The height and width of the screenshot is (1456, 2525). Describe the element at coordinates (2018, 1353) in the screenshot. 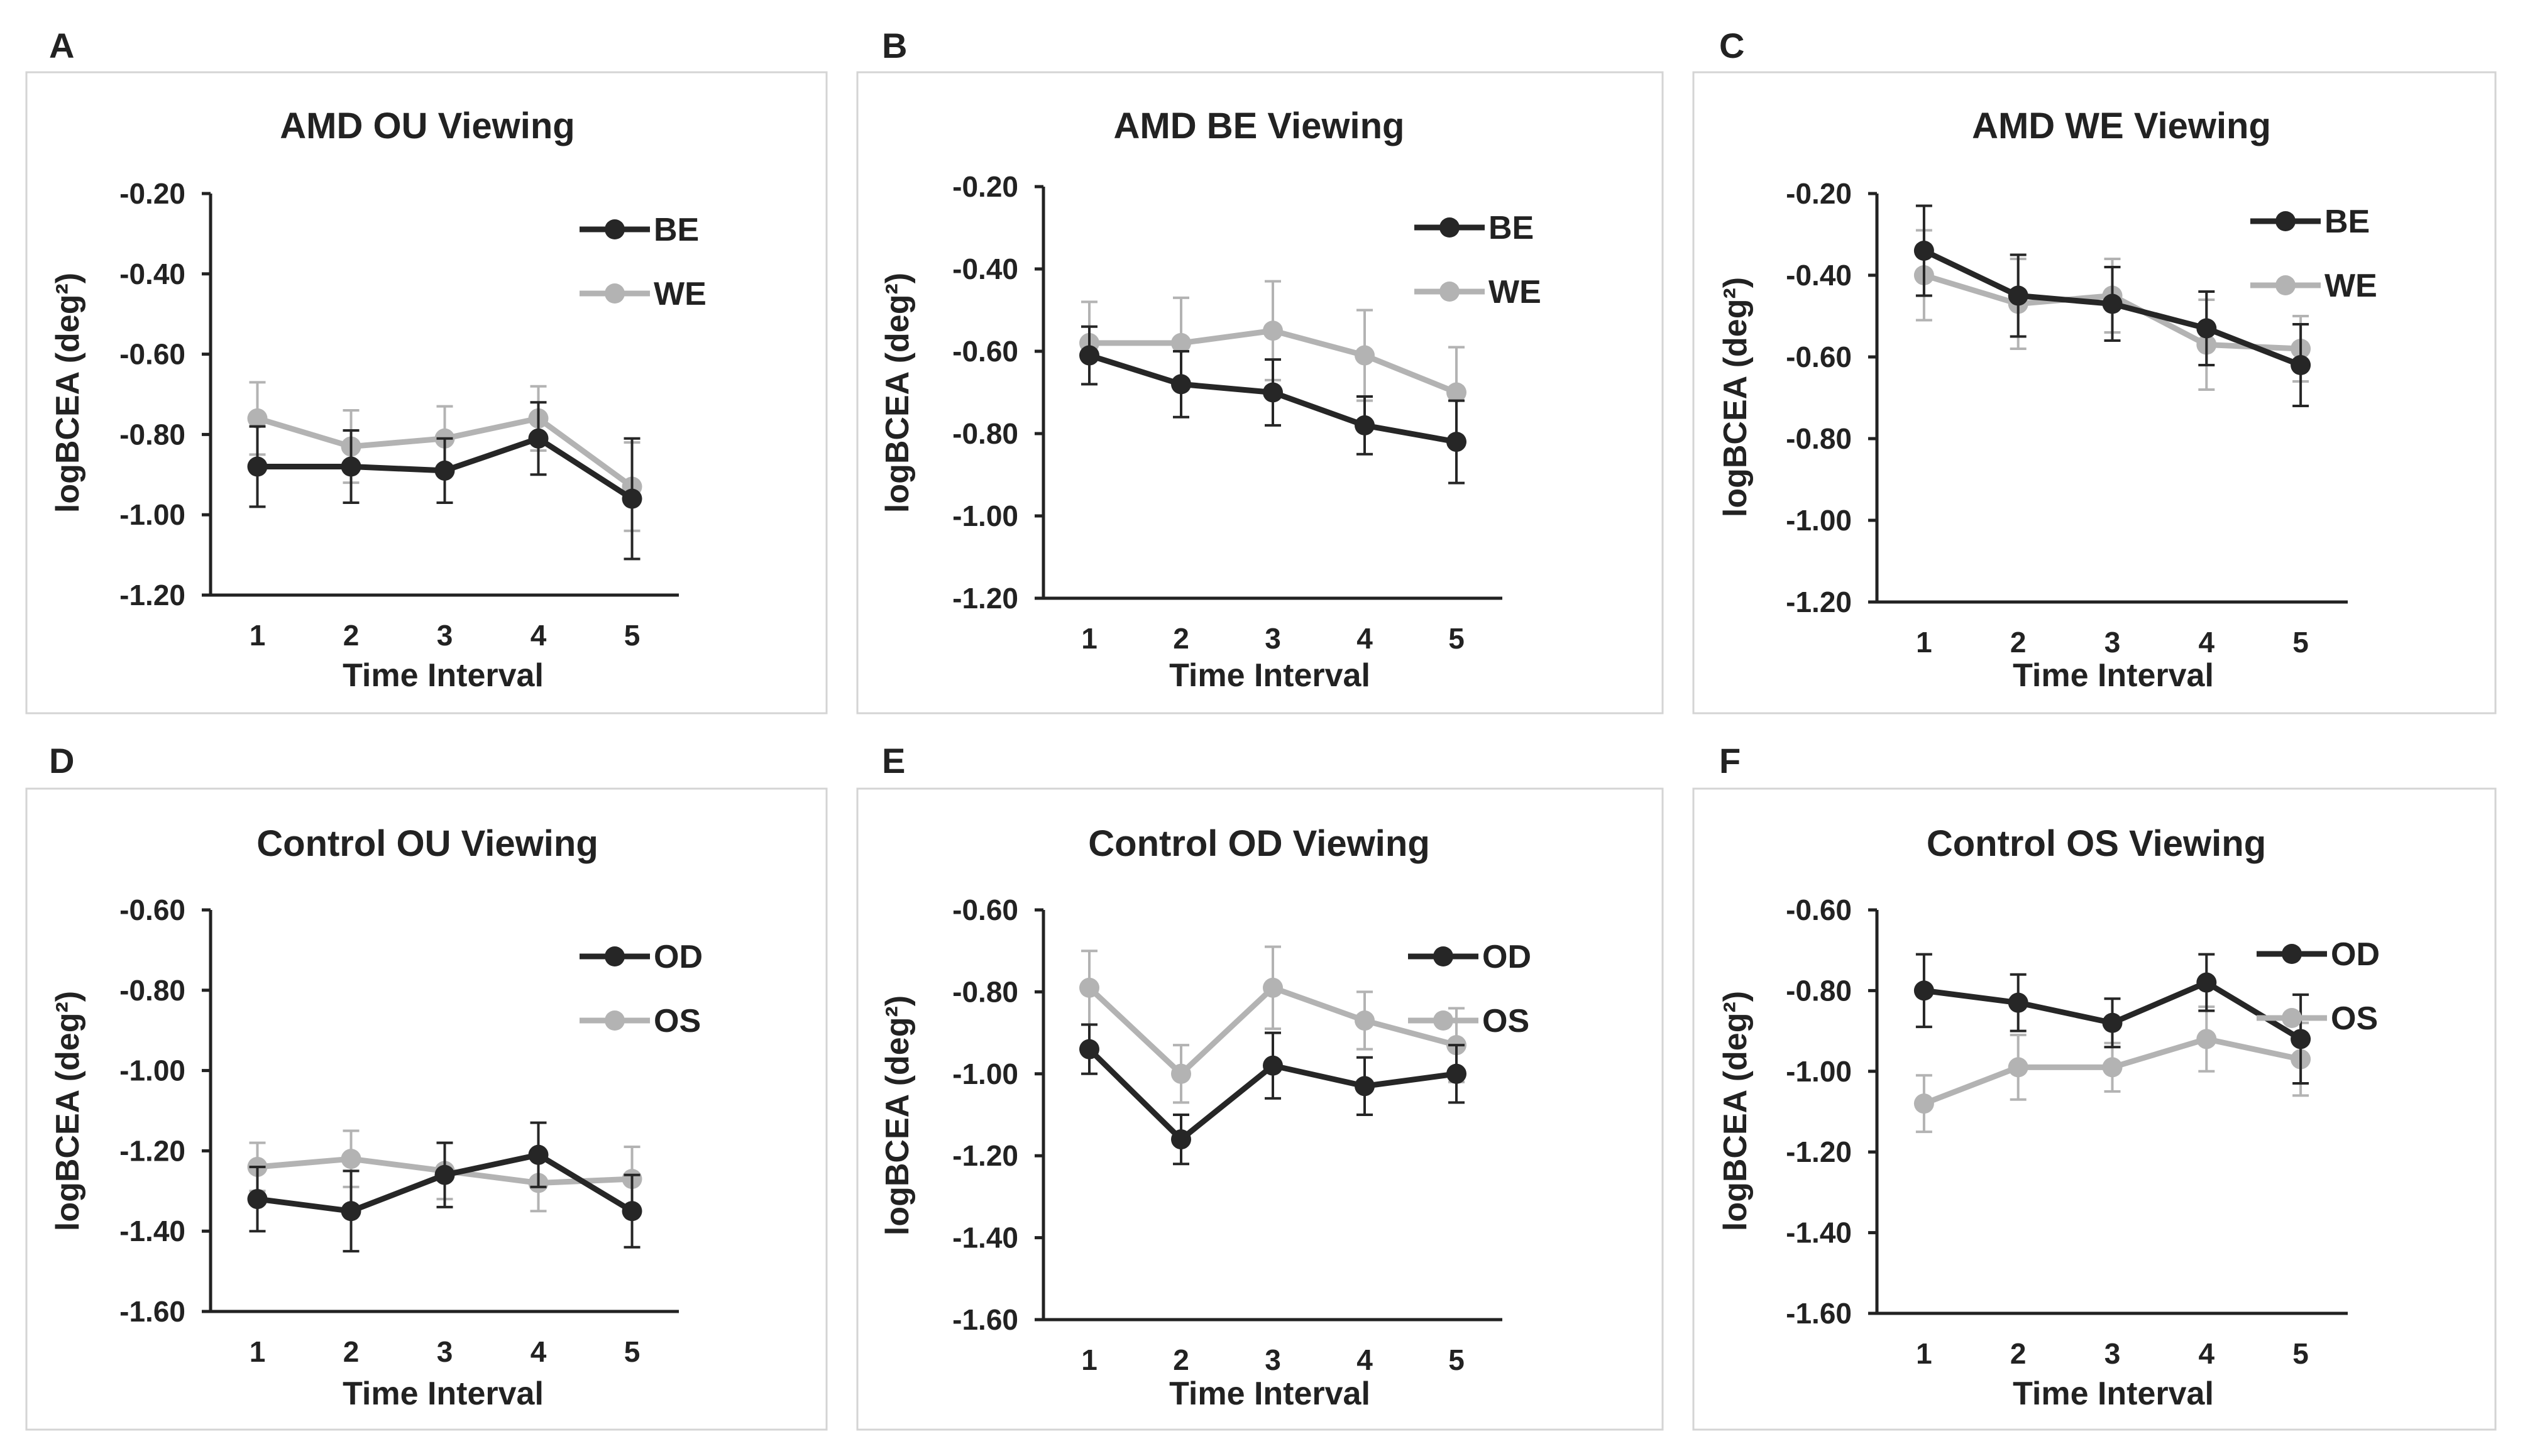

I see `x-tick-label: 2` at that location.